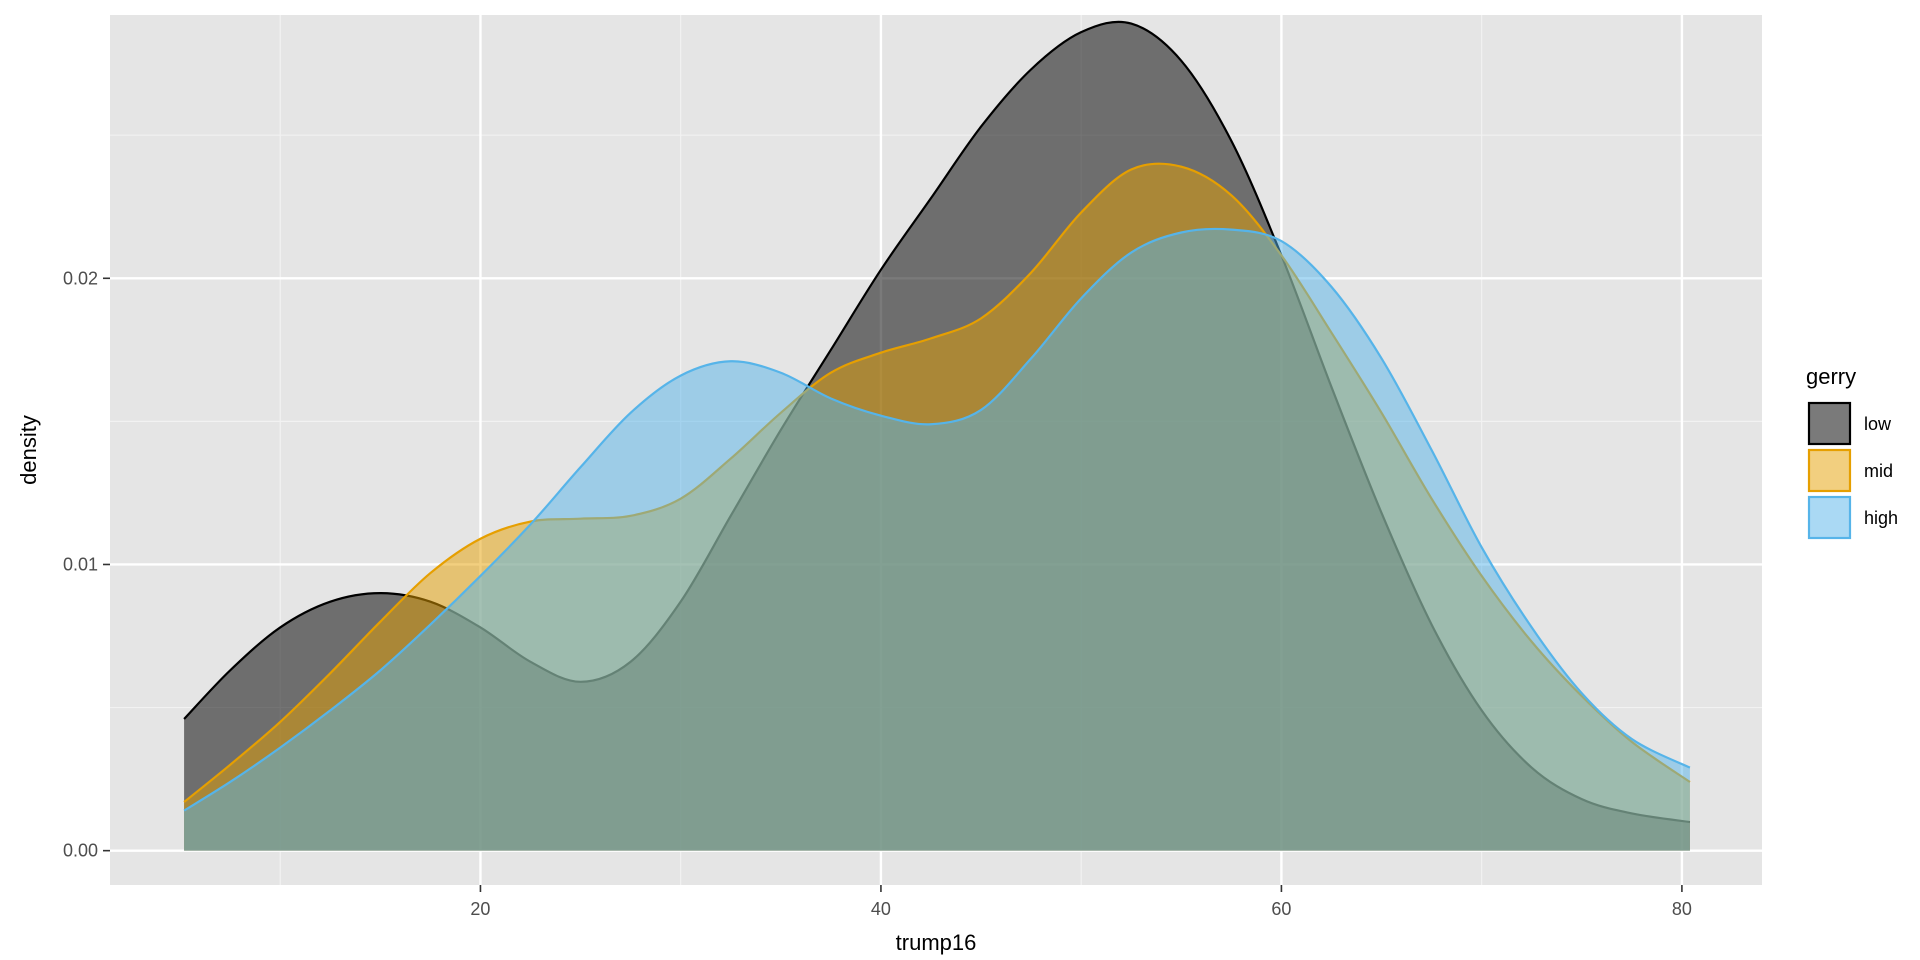 This screenshot has height=960, width=1920. What do you see at coordinates (1081, 902) in the screenshot?
I see `x-axis: 20 40 60 80` at bounding box center [1081, 902].